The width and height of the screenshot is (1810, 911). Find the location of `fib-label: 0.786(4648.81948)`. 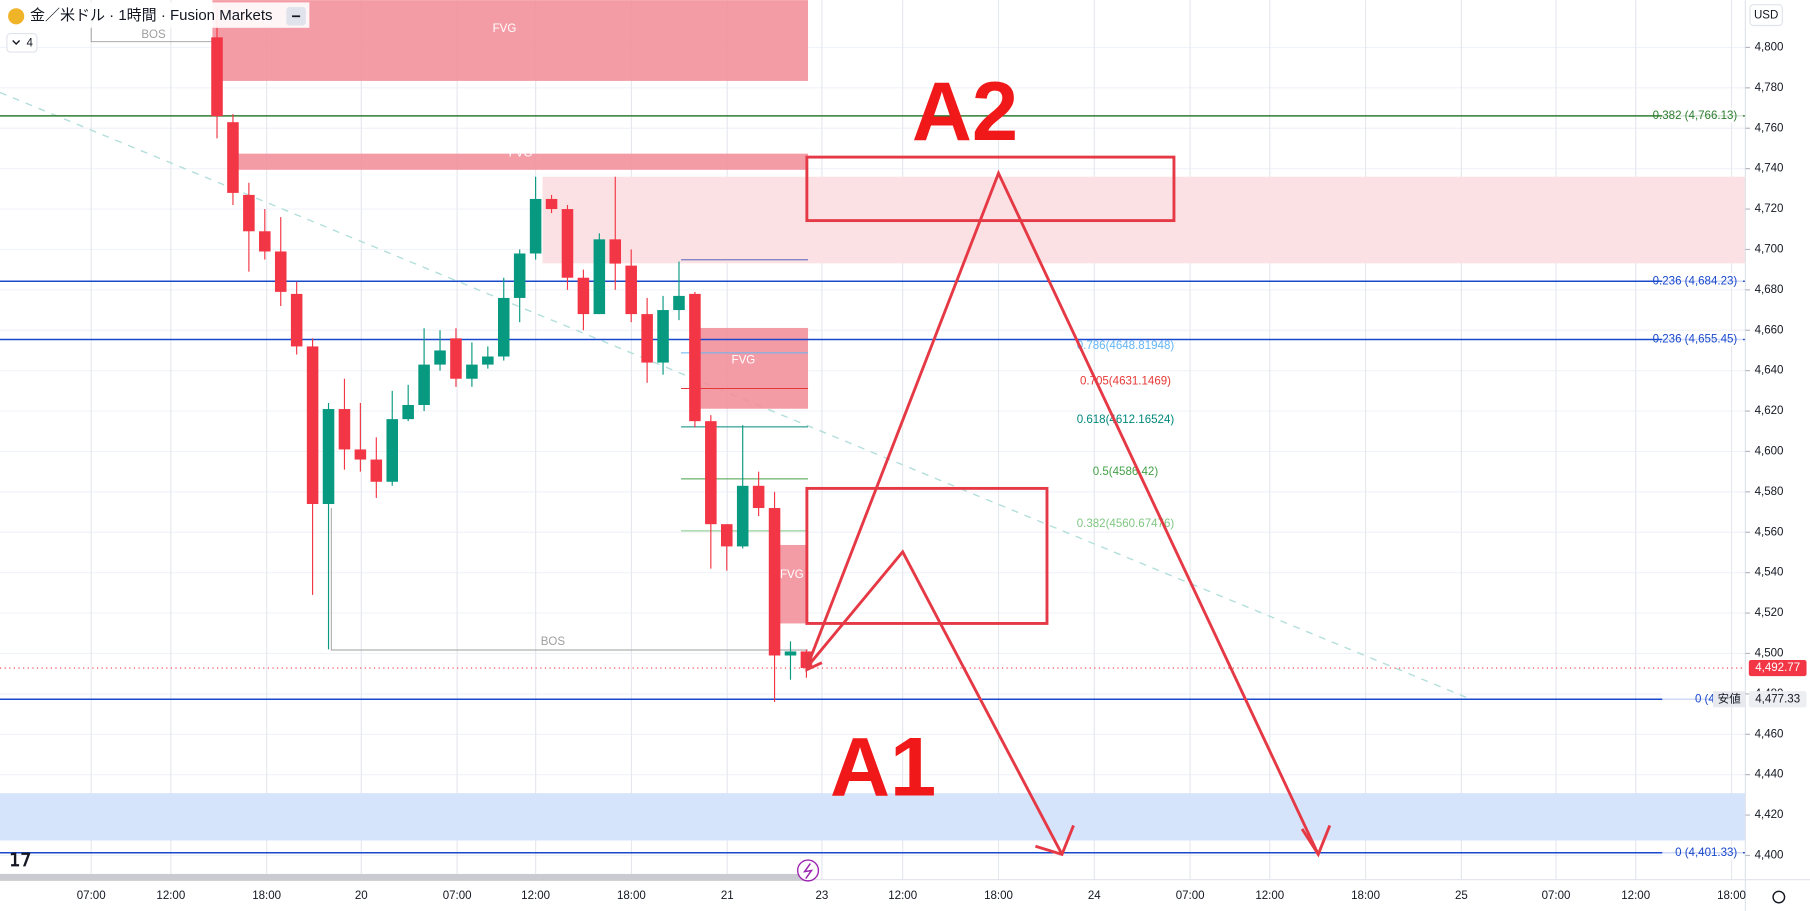

fib-label: 0.786(4648.81948) is located at coordinates (1126, 346).